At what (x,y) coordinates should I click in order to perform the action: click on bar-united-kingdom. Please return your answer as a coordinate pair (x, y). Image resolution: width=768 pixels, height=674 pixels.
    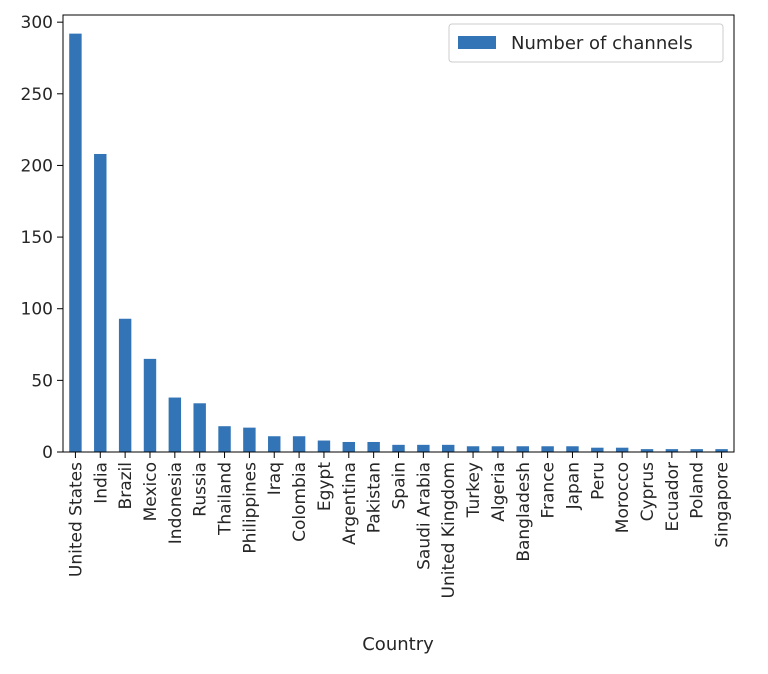
    Looking at the image, I should click on (448, 448).